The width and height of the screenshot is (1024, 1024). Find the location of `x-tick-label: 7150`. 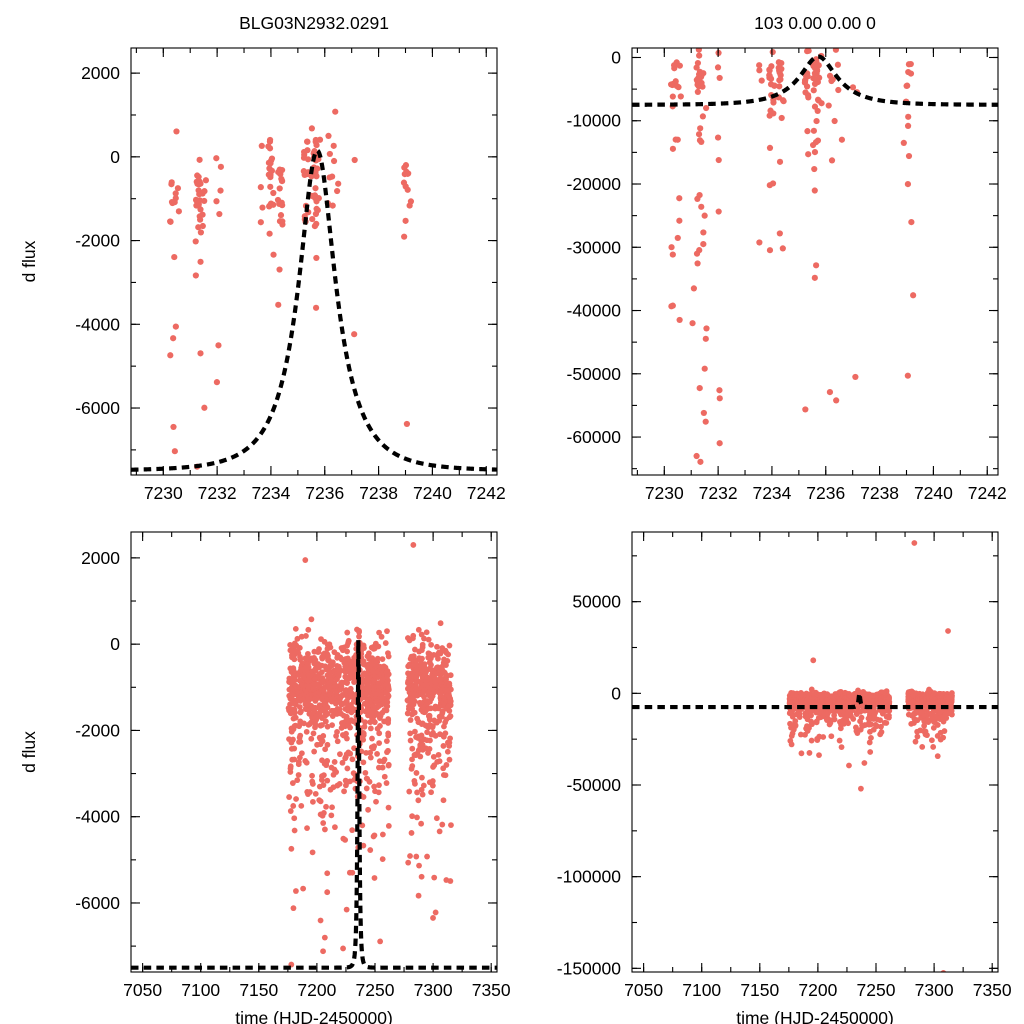

x-tick-label: 7150 is located at coordinates (258, 990).